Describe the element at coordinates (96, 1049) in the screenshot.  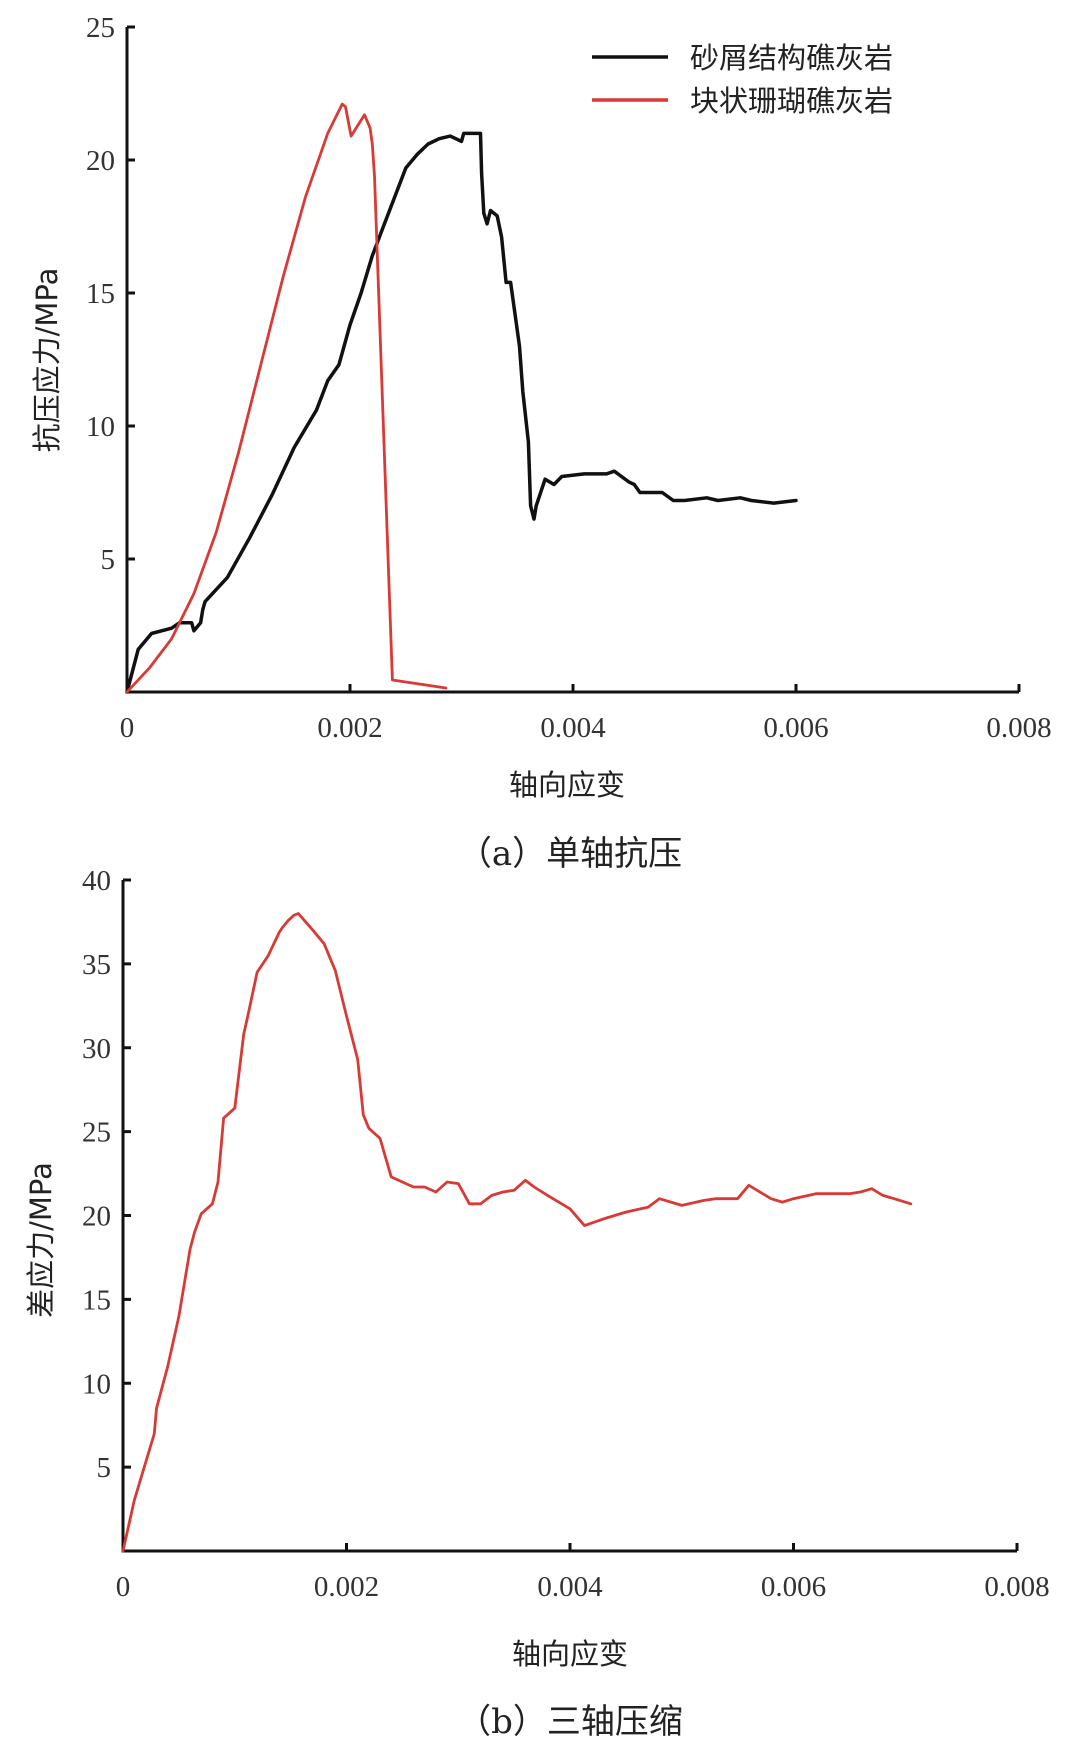
I see `y-tick-label: 30` at that location.